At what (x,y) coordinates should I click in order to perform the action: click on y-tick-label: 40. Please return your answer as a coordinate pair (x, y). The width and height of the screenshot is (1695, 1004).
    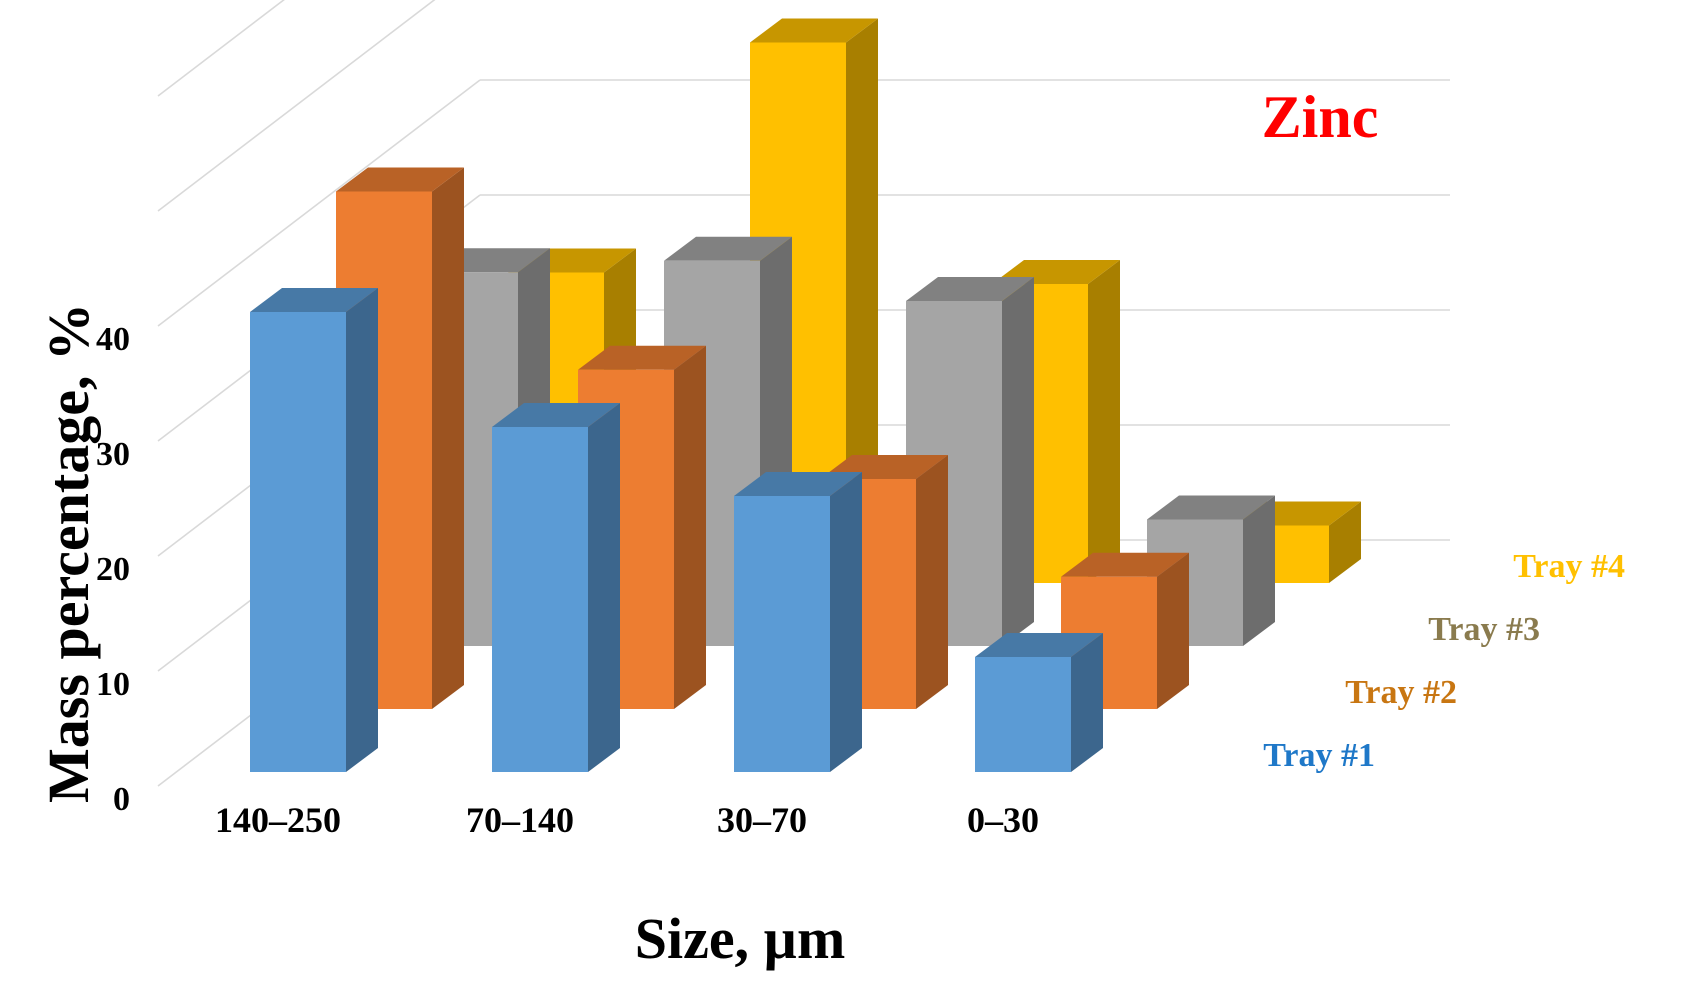
    Looking at the image, I should click on (113, 339).